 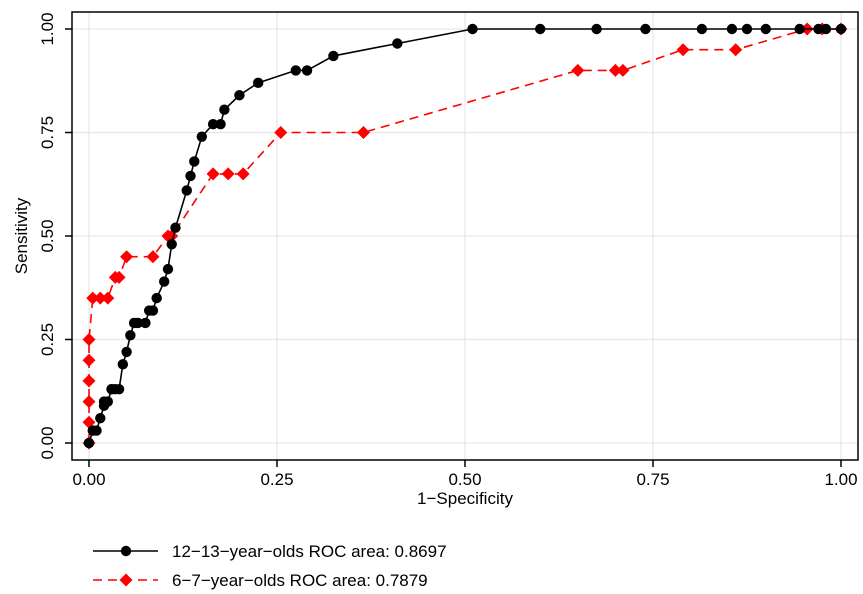 I want to click on x-tick-label: 0.75, so click(x=652, y=479).